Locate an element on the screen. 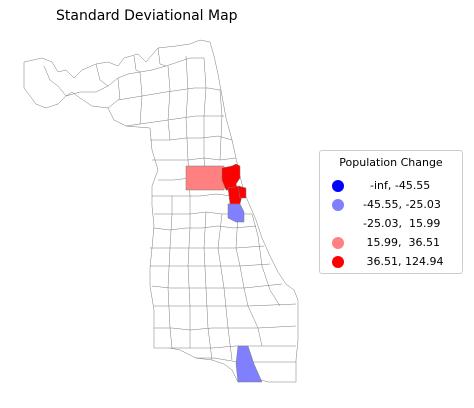 The height and width of the screenshot is (408, 474). legend-entry: 15.99, 36.51 is located at coordinates (397, 243).